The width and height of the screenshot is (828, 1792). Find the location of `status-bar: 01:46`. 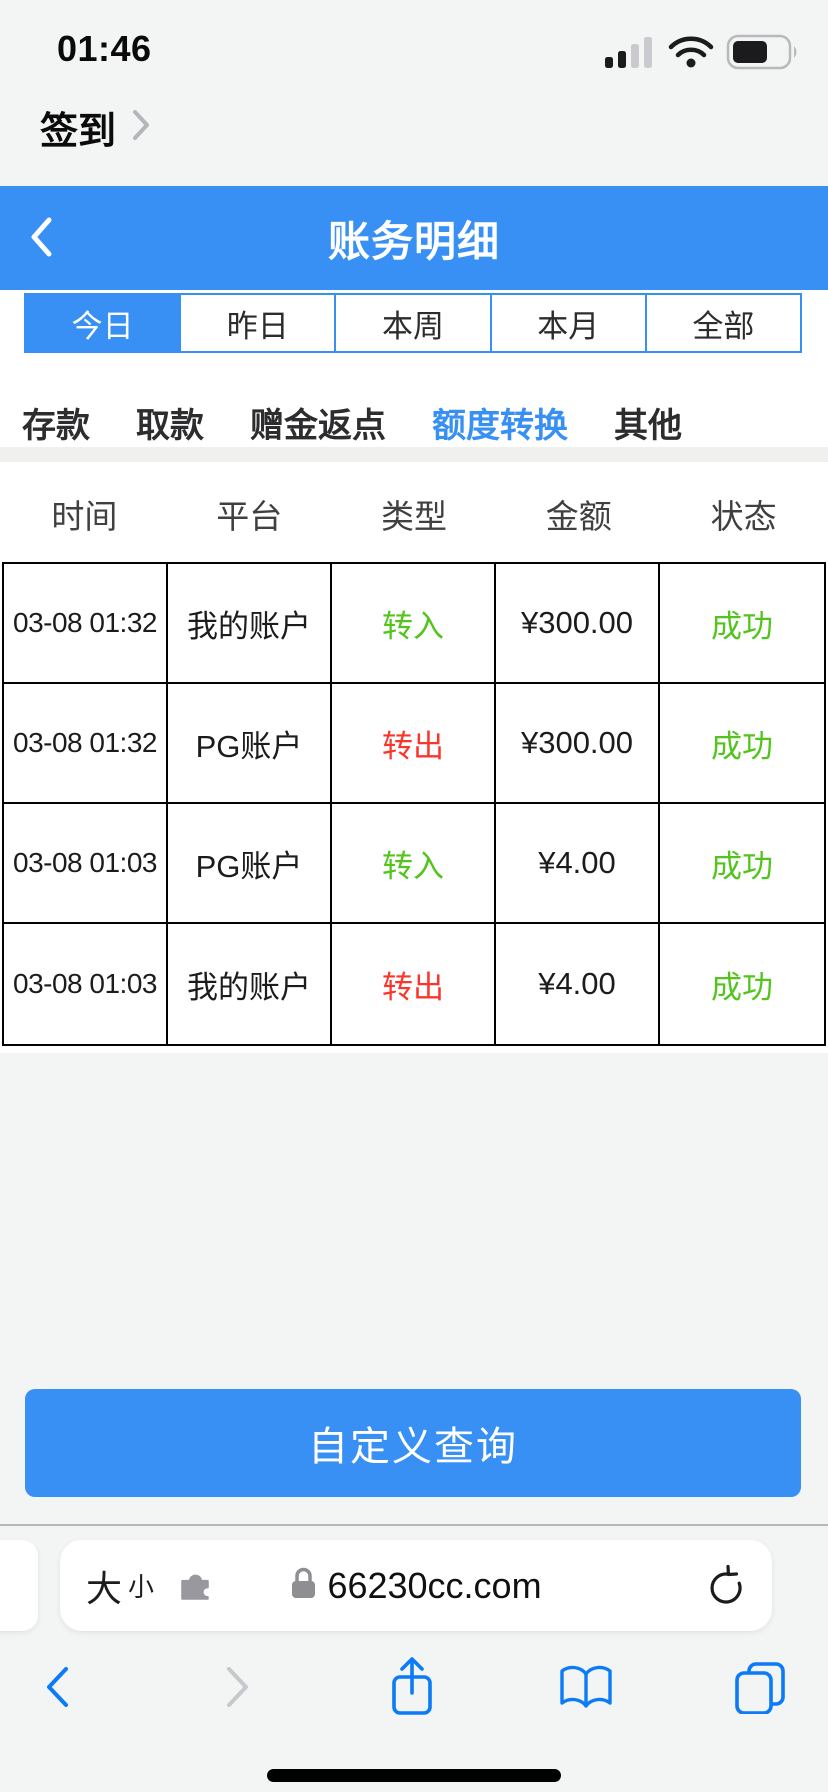

status-bar: 01:46 is located at coordinates (414, 47).